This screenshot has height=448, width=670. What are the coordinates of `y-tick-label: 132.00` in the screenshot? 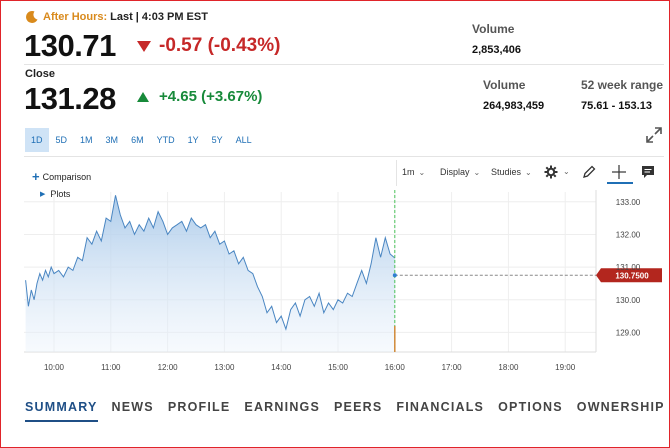 It's located at (628, 234).